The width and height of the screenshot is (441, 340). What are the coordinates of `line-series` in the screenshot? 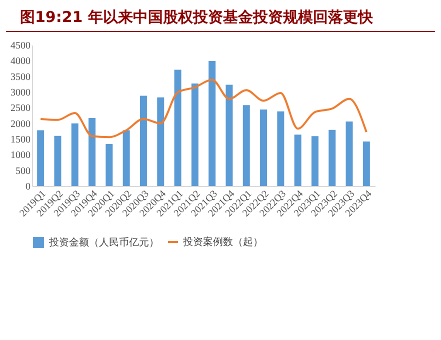 It's located at (204, 108).